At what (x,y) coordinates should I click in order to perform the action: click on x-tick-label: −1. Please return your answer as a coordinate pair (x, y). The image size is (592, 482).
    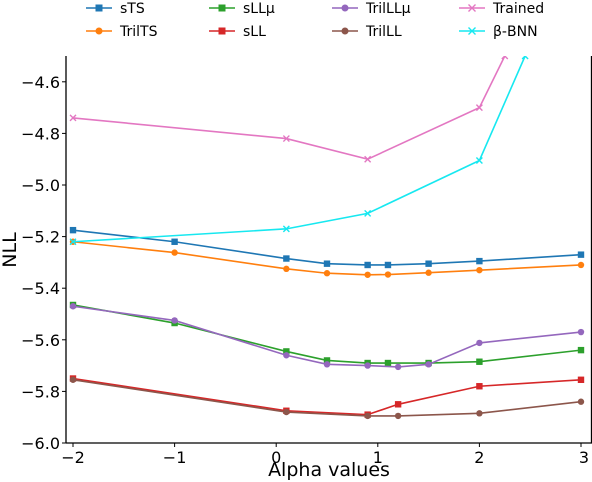
    Looking at the image, I should click on (175, 457).